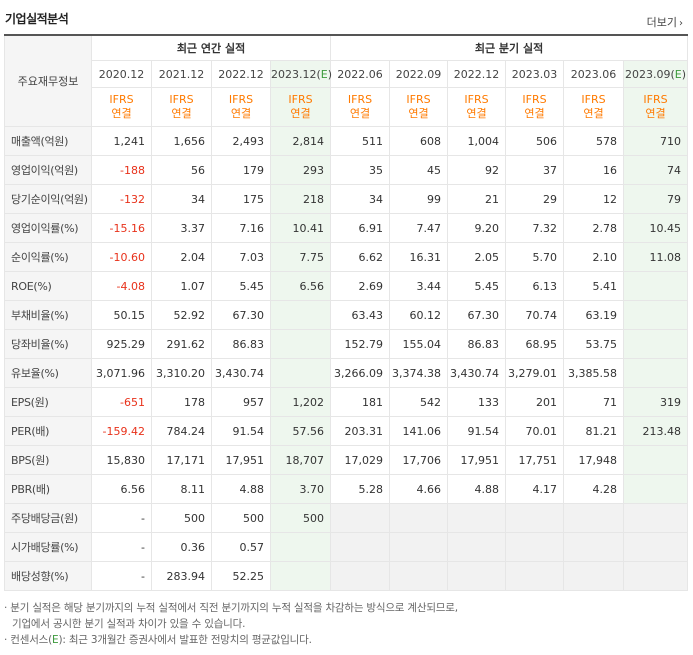 The width and height of the screenshot is (693, 655). Describe the element at coordinates (419, 228) in the screenshot. I see `table-cell: 7.47` at that location.